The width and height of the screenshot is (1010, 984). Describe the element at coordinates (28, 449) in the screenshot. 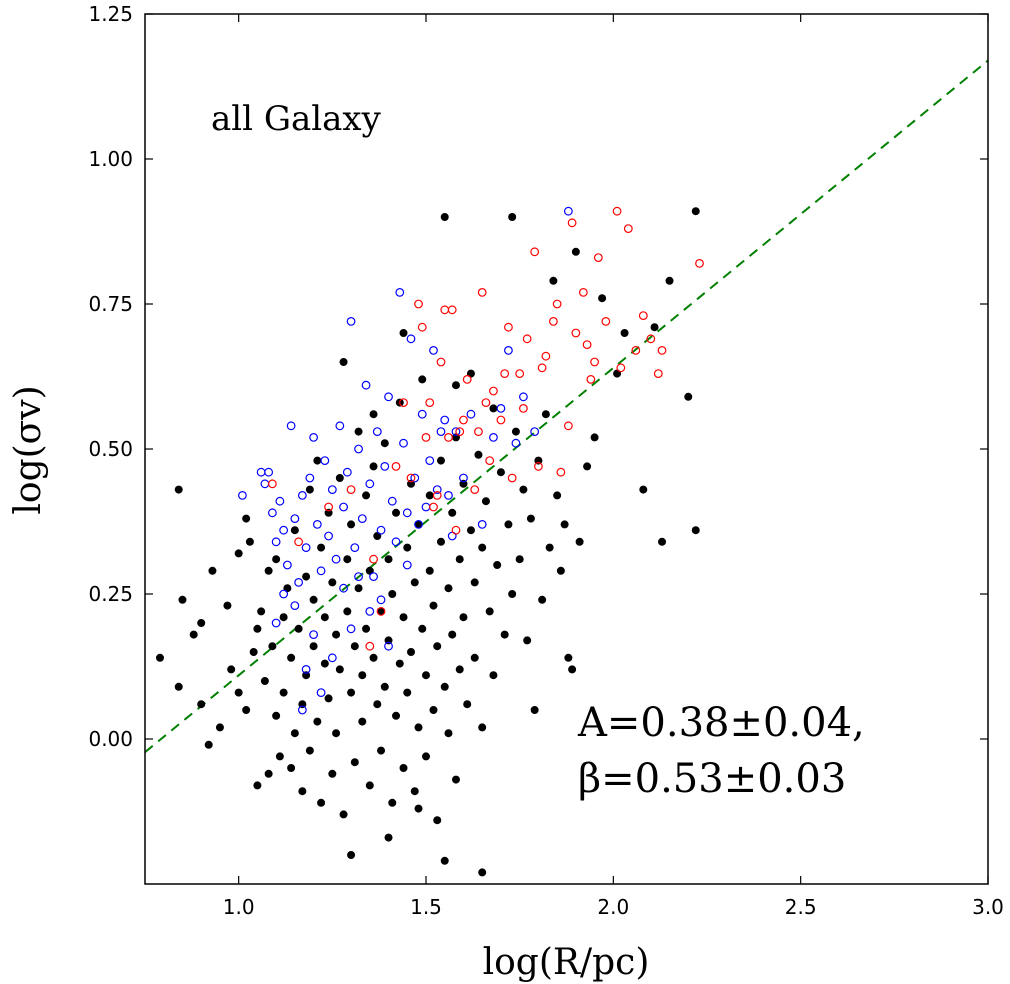

I see `y-axis-title: log(σv)` at that location.